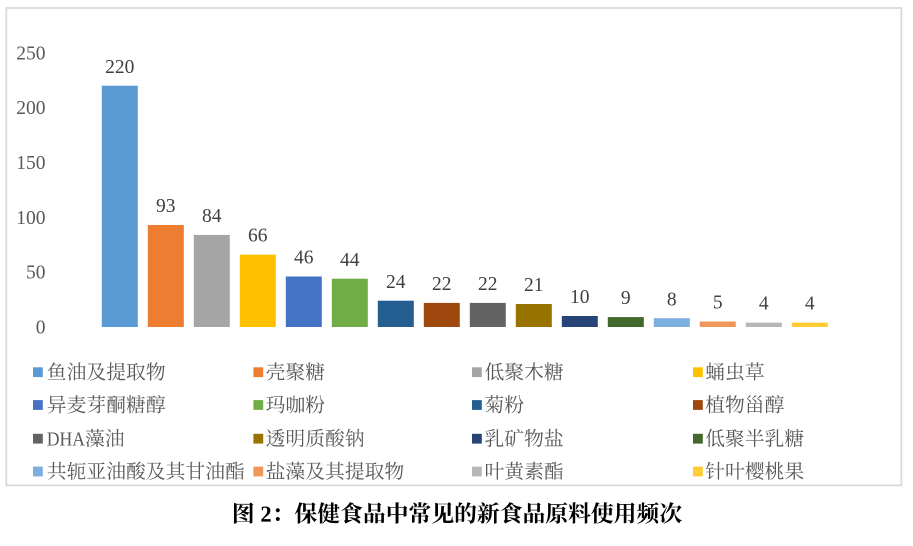 Image resolution: width=913 pixels, height=546 pixels. I want to click on svg-text: 24, so click(396, 282).